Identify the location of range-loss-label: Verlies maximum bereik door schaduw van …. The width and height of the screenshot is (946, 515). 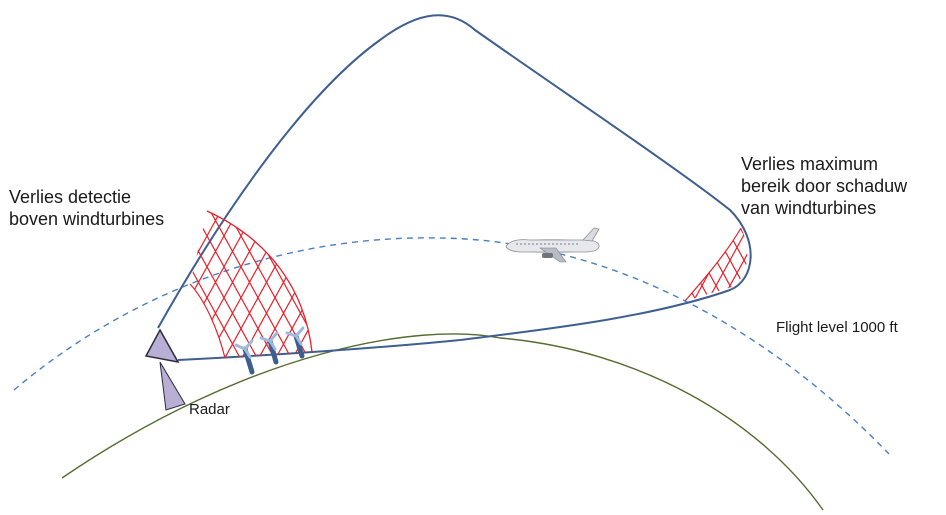
(824, 186).